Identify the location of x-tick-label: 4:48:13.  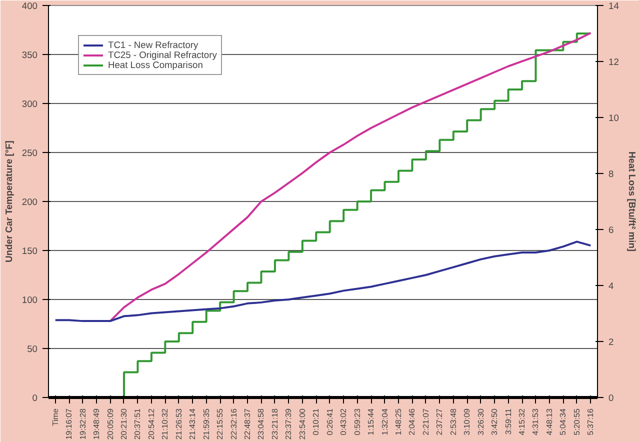
(549, 422).